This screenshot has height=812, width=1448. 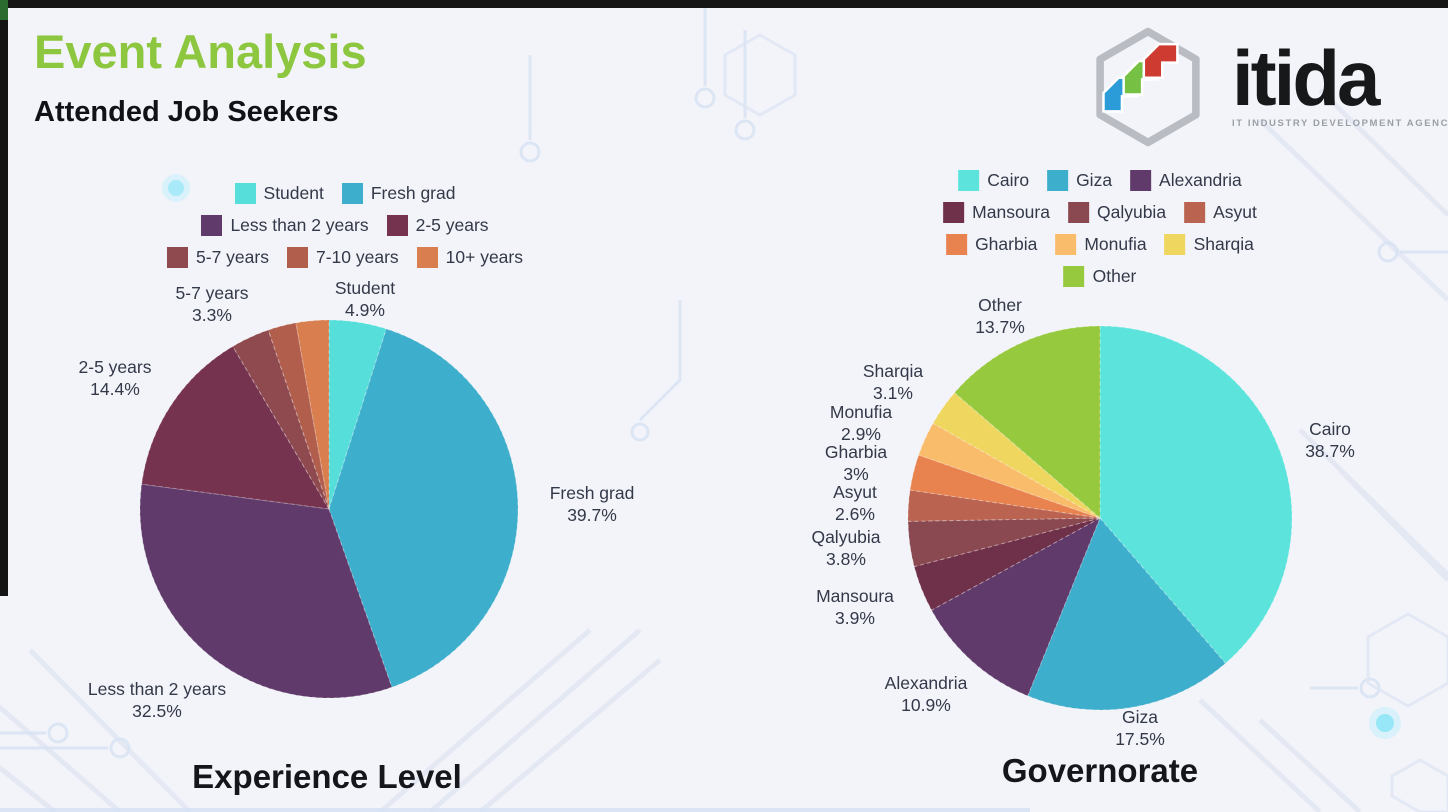 What do you see at coordinates (1160, 61) in the screenshot?
I see `logo-chevron-red` at bounding box center [1160, 61].